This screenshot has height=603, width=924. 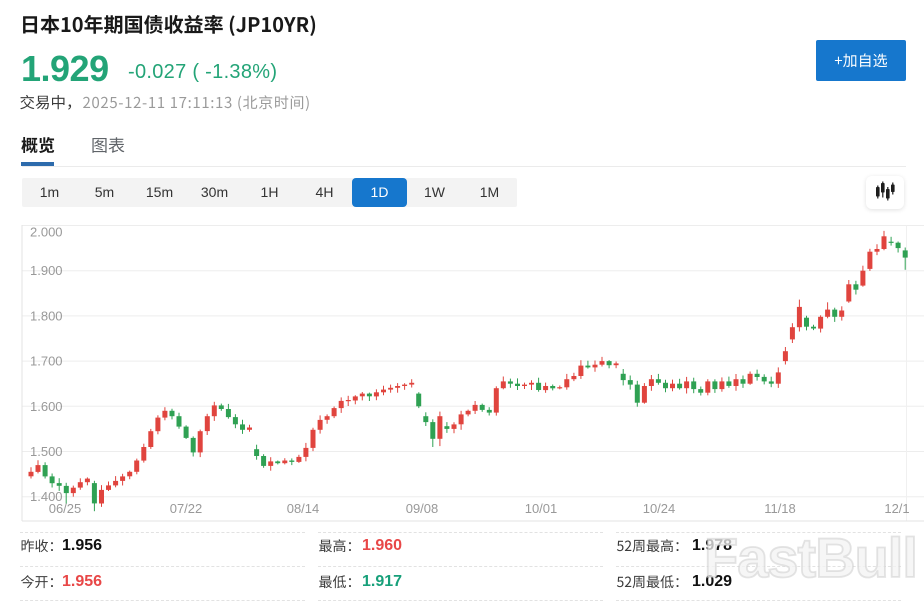 What do you see at coordinates (46, 451) in the screenshot?
I see `svg-text: 1.500` at bounding box center [46, 451].